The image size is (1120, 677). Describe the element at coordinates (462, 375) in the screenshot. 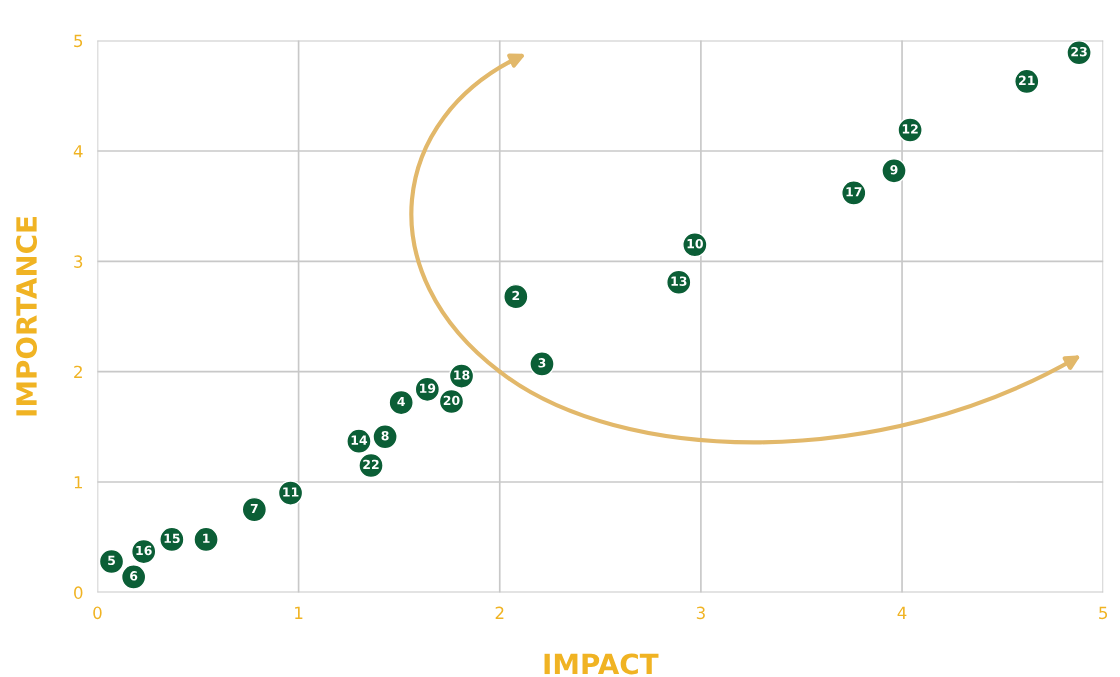

I see `annotation: 18` at that location.